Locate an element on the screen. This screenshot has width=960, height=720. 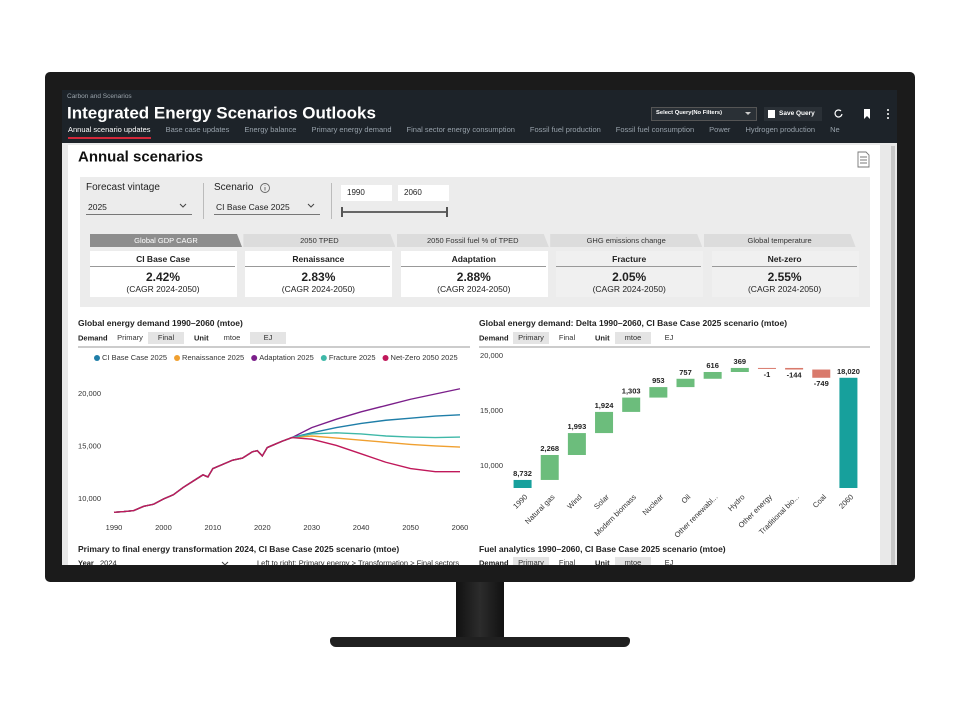
legend-label: Fracture 2025 is located at coordinates (352, 357).